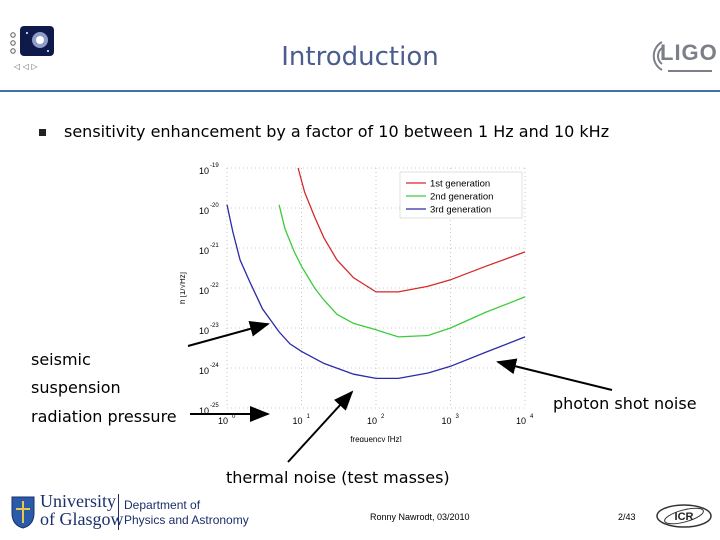 Image resolution: width=720 pixels, height=540 pixels. What do you see at coordinates (76, 387) in the screenshot?
I see `suspension-label: suspension` at bounding box center [76, 387].